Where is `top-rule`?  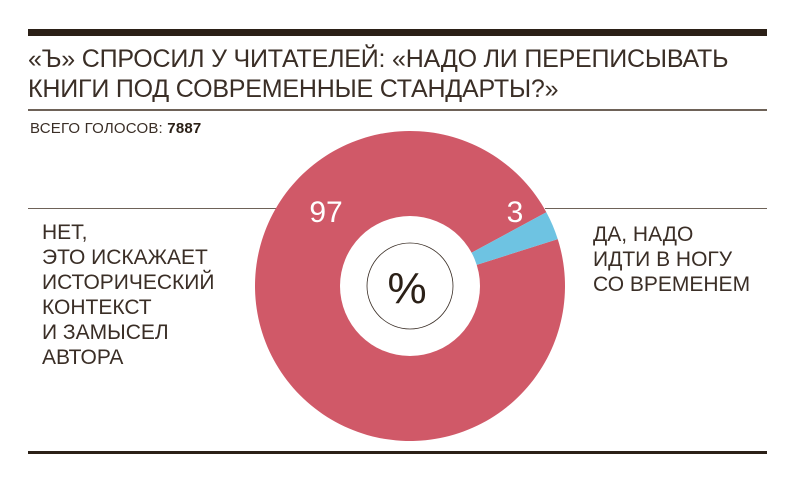
top-rule is located at coordinates (397, 32).